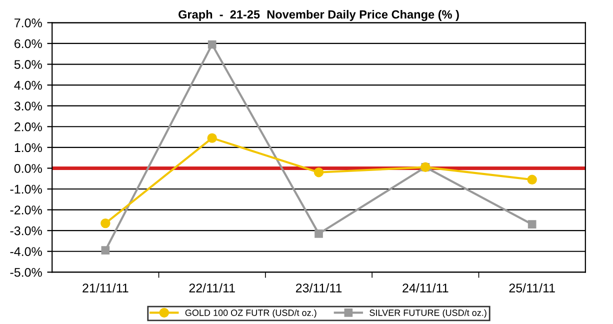 The height and width of the screenshot is (324, 613). I want to click on y-tick-label: 6.0%, so click(28, 43).